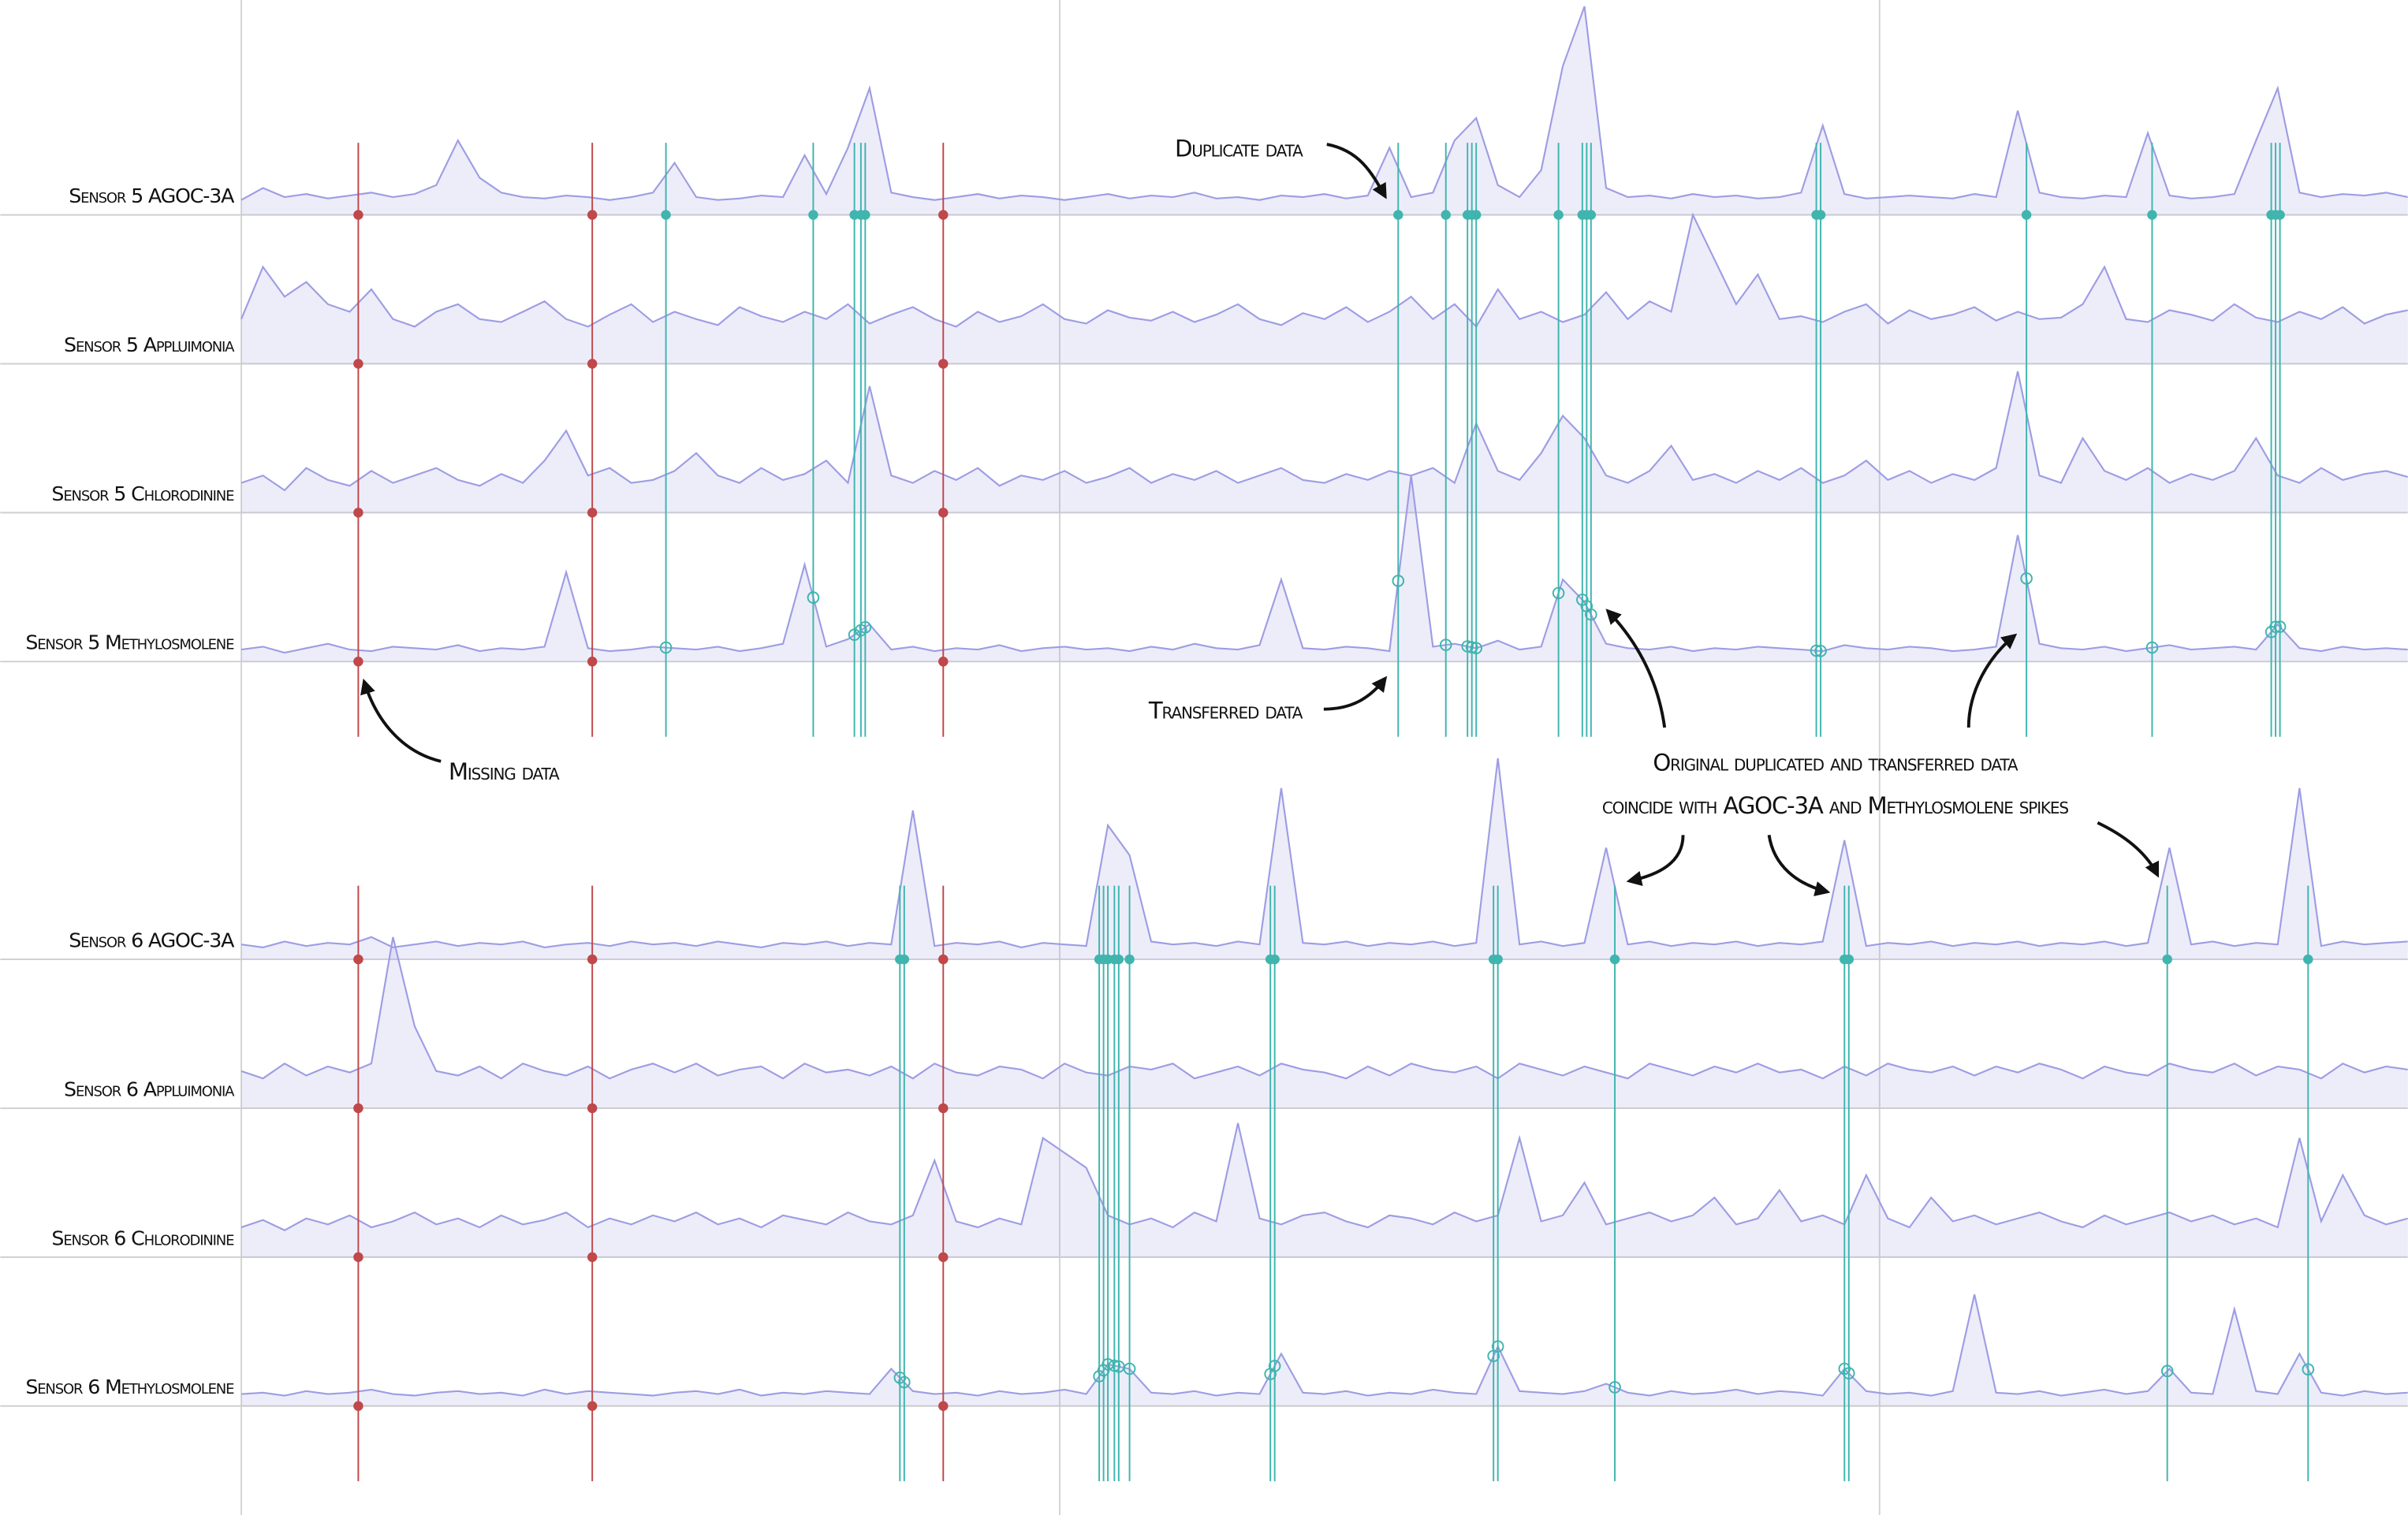 The height and width of the screenshot is (1515, 2408). What do you see at coordinates (152, 940) in the screenshot?
I see `row-label: Sensor 6 AGOC-3A` at bounding box center [152, 940].